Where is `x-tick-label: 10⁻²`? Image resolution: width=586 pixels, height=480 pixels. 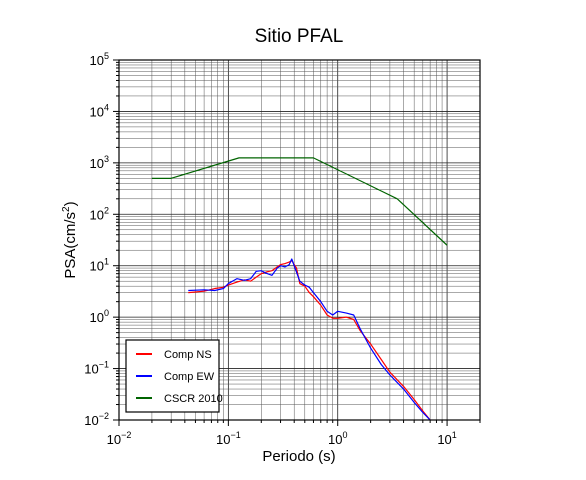 x-tick-label: 10⁻² is located at coordinates (119, 438).